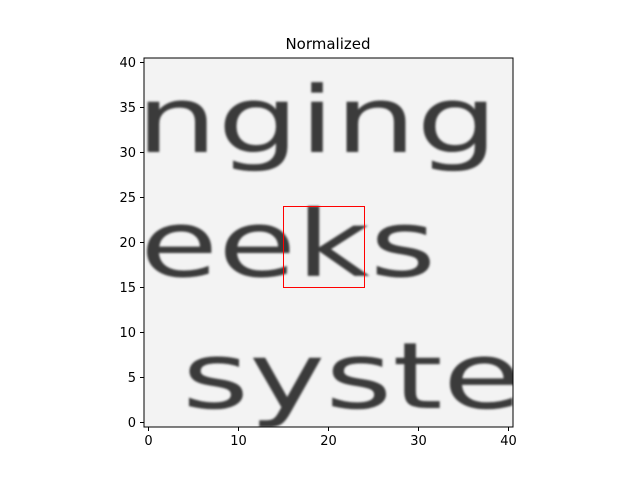 The height and width of the screenshot is (484, 640). I want to click on x-tick-label: 30, so click(418, 441).